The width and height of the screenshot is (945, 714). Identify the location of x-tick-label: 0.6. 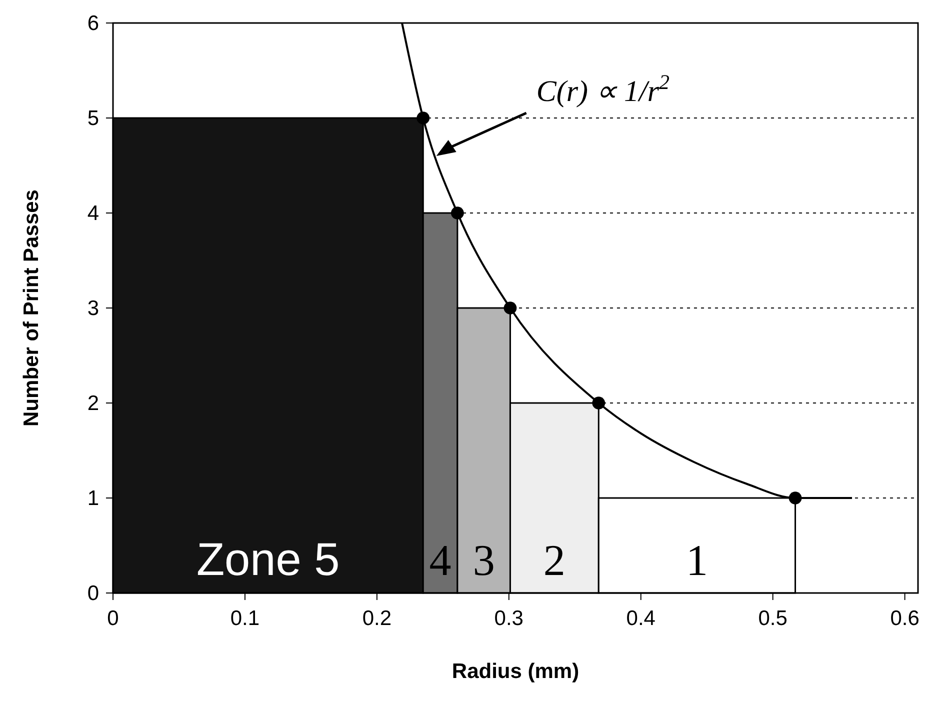
(905, 618).